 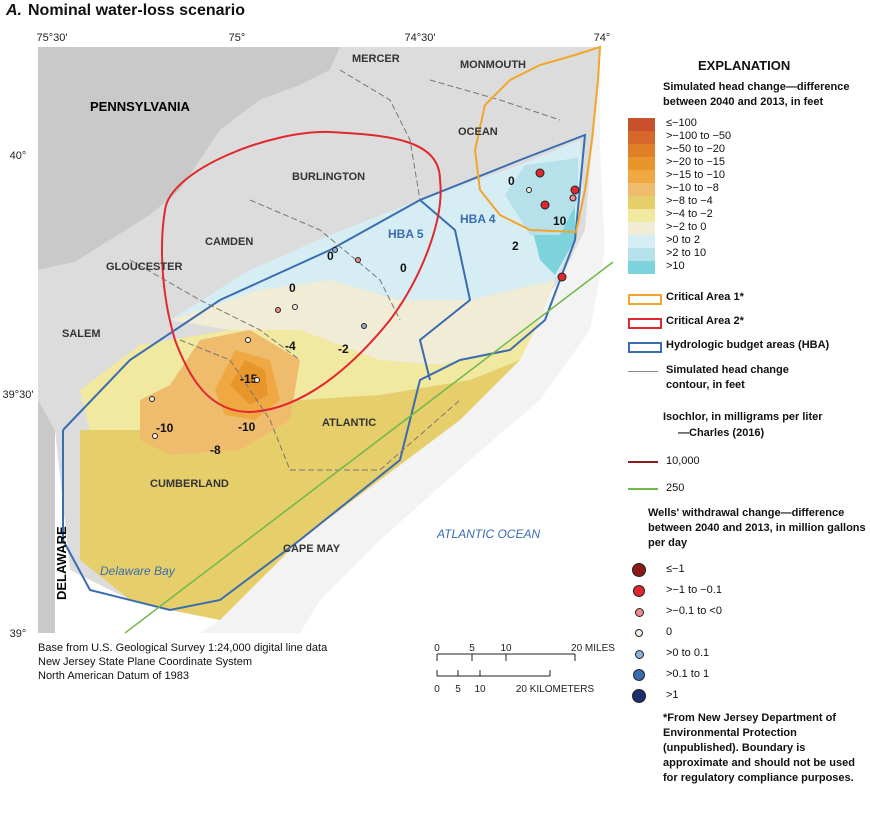 What do you see at coordinates (114, 676) in the screenshot?
I see `credit-line: North American Datum of 1983` at bounding box center [114, 676].